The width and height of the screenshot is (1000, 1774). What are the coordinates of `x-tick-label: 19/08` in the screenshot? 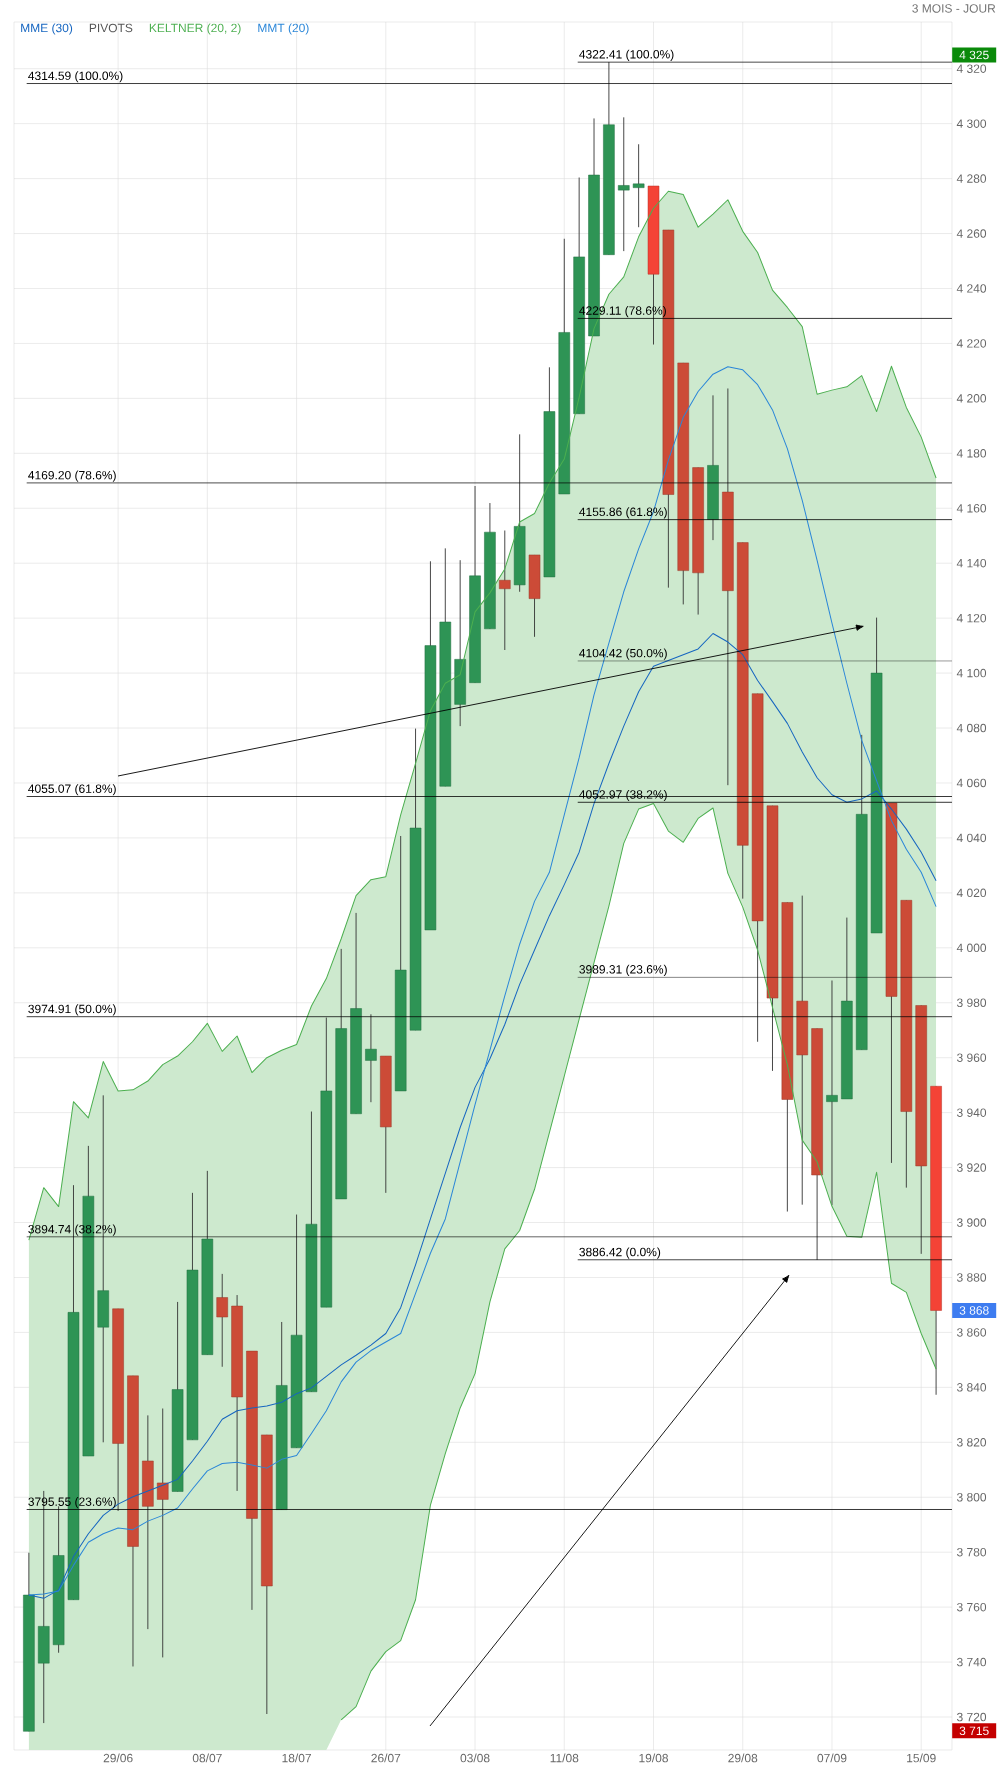 It's located at (653, 1758).